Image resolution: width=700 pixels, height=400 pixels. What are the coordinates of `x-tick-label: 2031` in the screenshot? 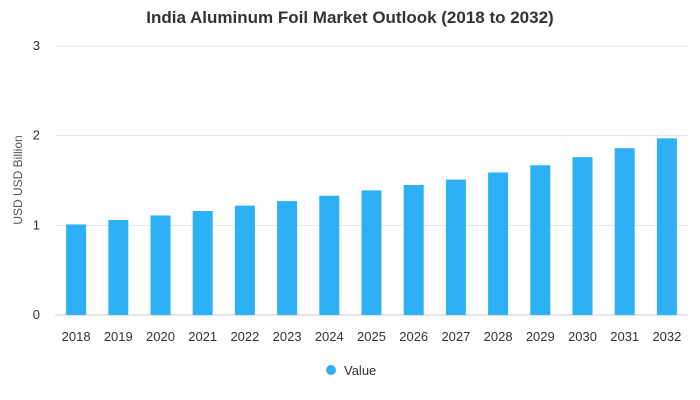 It's located at (624, 336).